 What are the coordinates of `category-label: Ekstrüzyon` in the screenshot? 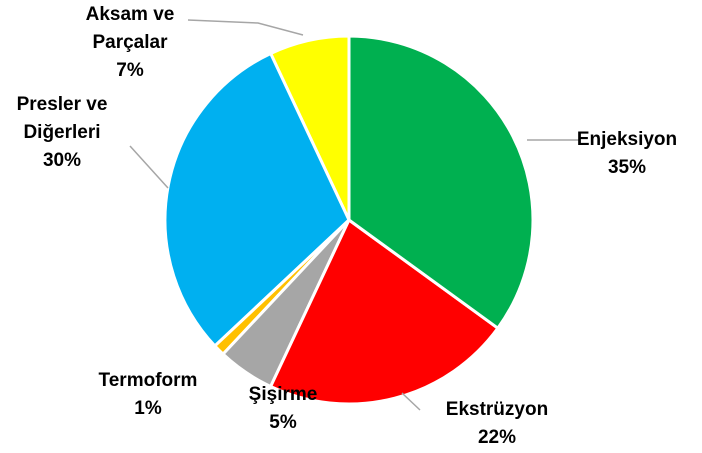 It's located at (497, 409).